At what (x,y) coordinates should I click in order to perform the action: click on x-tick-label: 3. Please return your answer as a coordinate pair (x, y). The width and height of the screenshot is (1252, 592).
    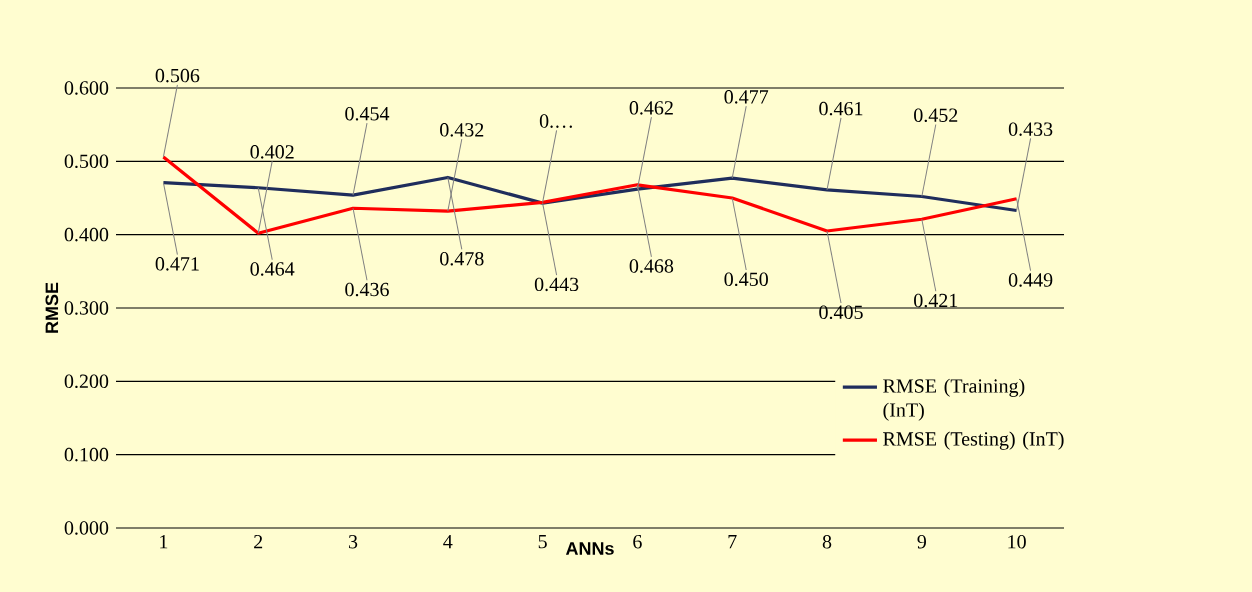
    Looking at the image, I should click on (353, 542).